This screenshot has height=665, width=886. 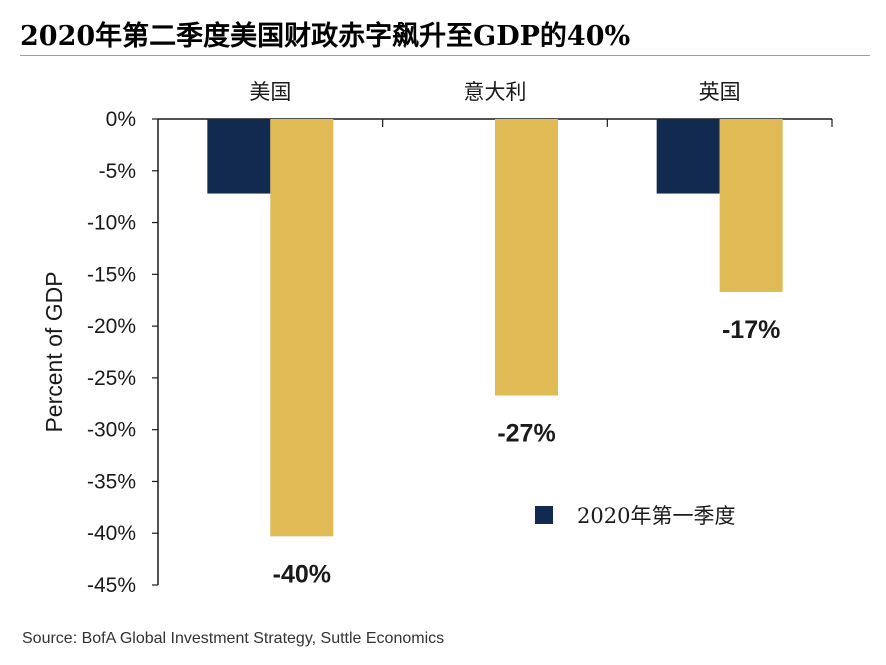 I want to click on y-tick-label: -30%, so click(x=111, y=430).